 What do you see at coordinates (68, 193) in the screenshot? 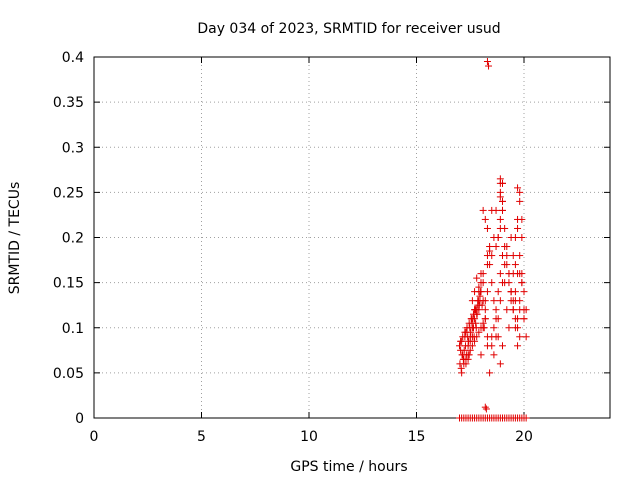
I see `y-tick-label: 0.25` at bounding box center [68, 193].